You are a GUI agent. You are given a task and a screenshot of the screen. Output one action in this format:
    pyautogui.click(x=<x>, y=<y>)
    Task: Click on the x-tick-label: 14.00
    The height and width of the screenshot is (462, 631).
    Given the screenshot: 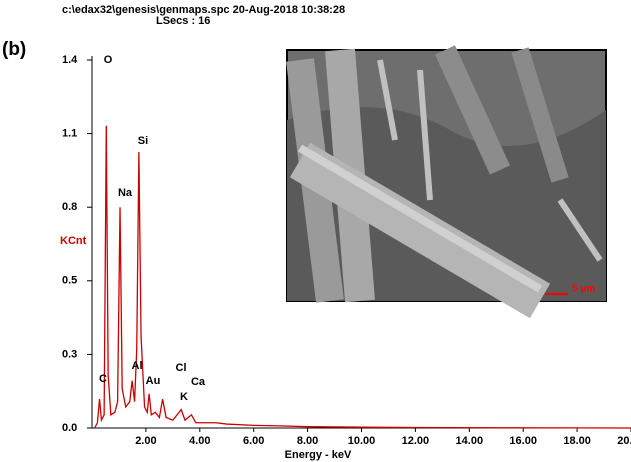 What is the action you would take?
    pyautogui.click(x=470, y=441)
    